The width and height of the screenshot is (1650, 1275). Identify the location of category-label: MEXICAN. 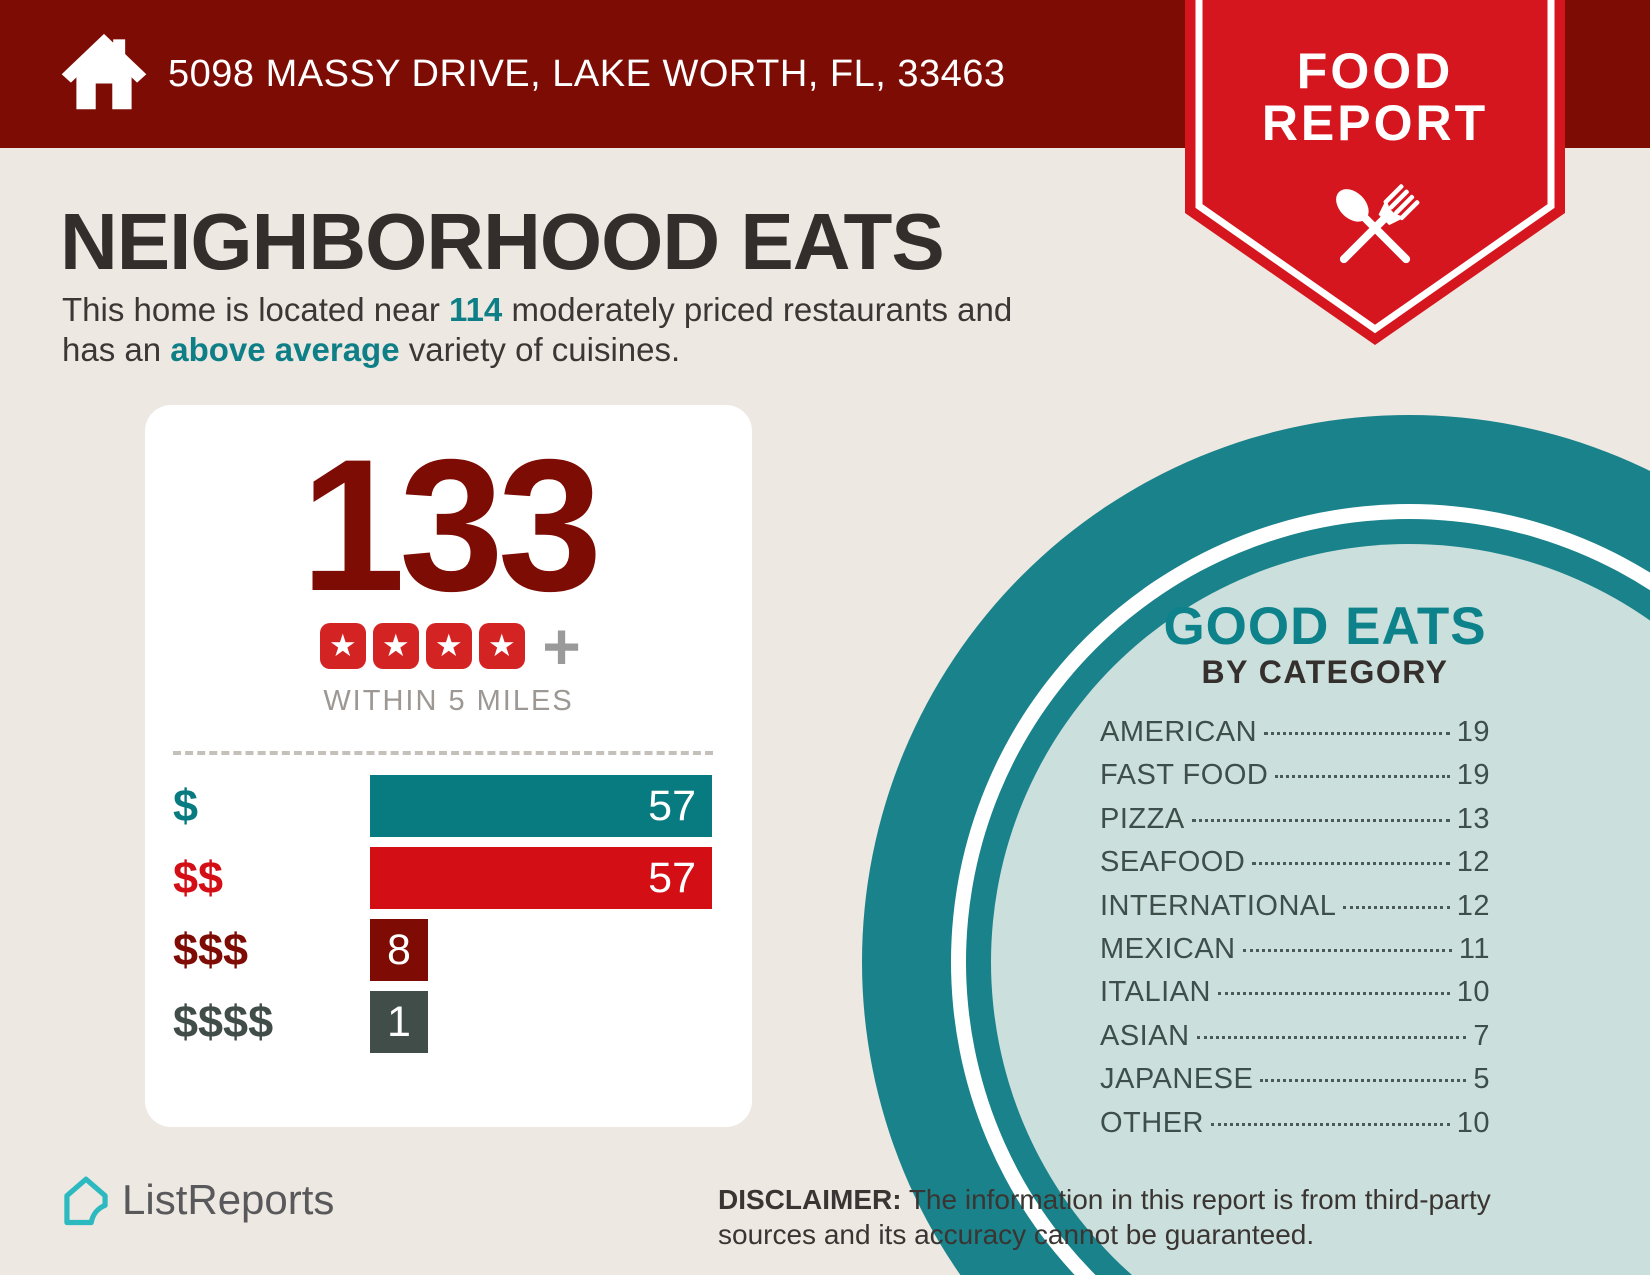
(1168, 948).